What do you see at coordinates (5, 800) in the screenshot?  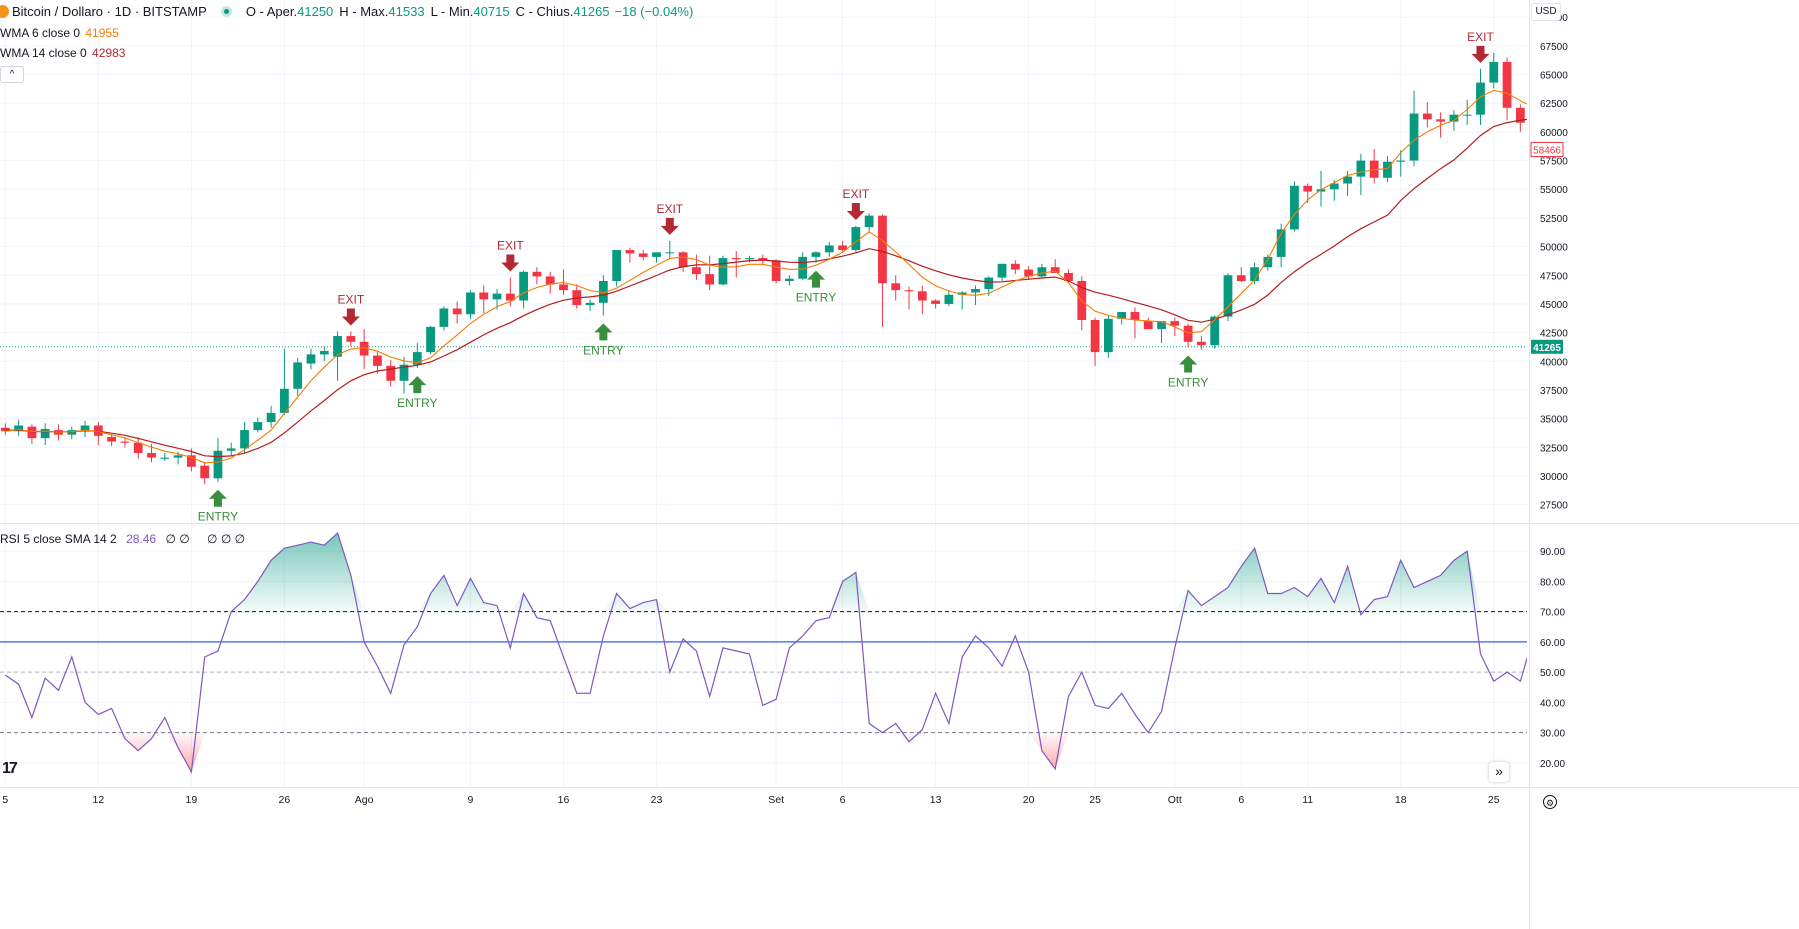 I see `time-tick-label: 5` at bounding box center [5, 800].